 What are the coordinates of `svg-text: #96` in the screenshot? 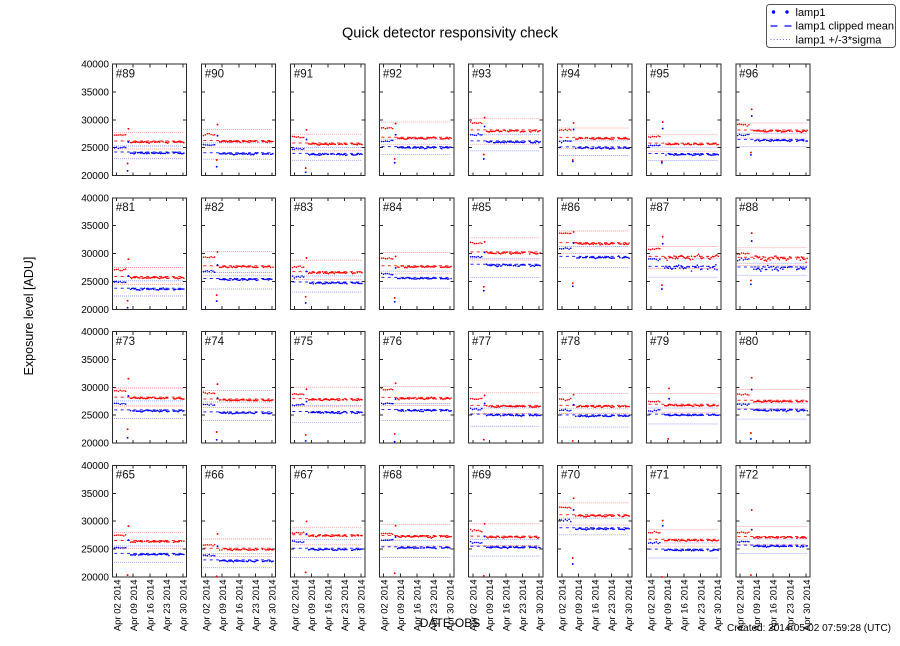 It's located at (748, 74).